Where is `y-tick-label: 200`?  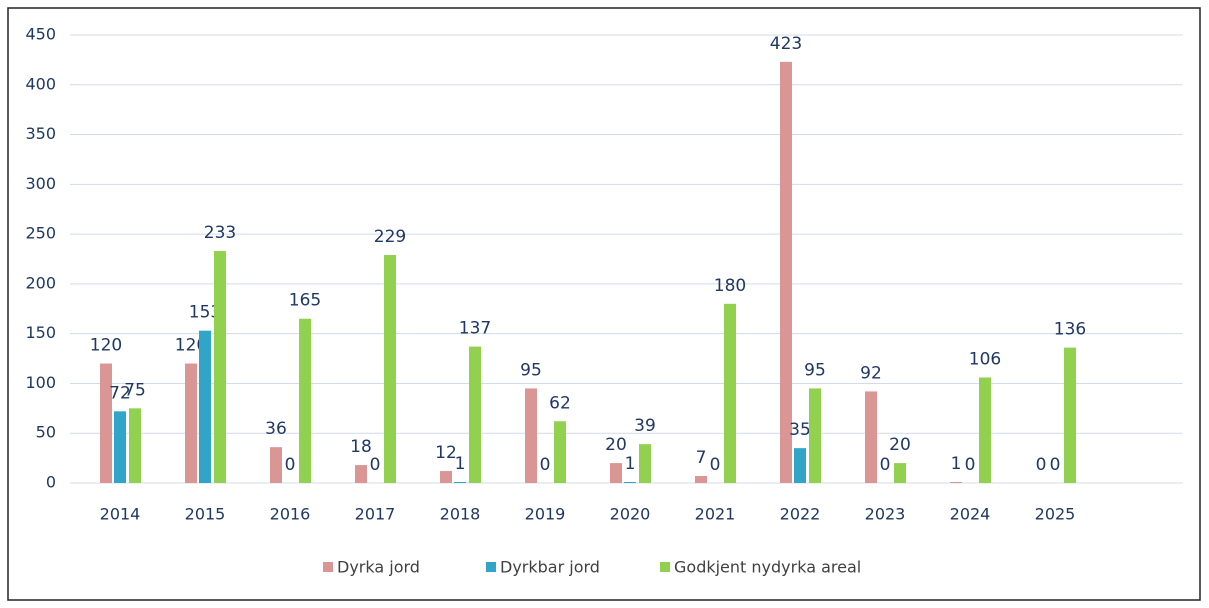
y-tick-label: 200 is located at coordinates (40, 282).